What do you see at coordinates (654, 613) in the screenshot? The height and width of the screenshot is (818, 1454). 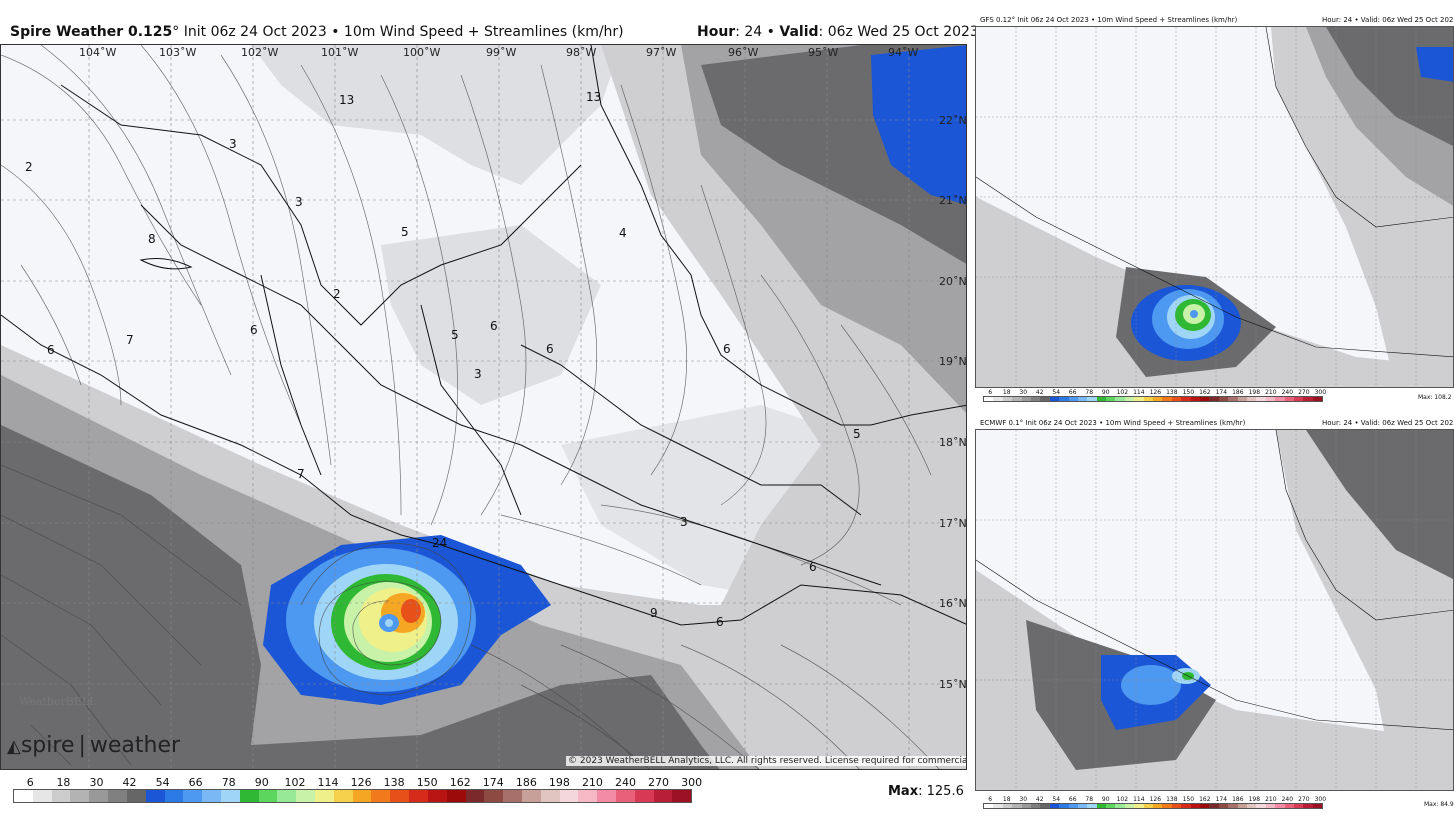 I see `wind-speed-label: 9` at bounding box center [654, 613].